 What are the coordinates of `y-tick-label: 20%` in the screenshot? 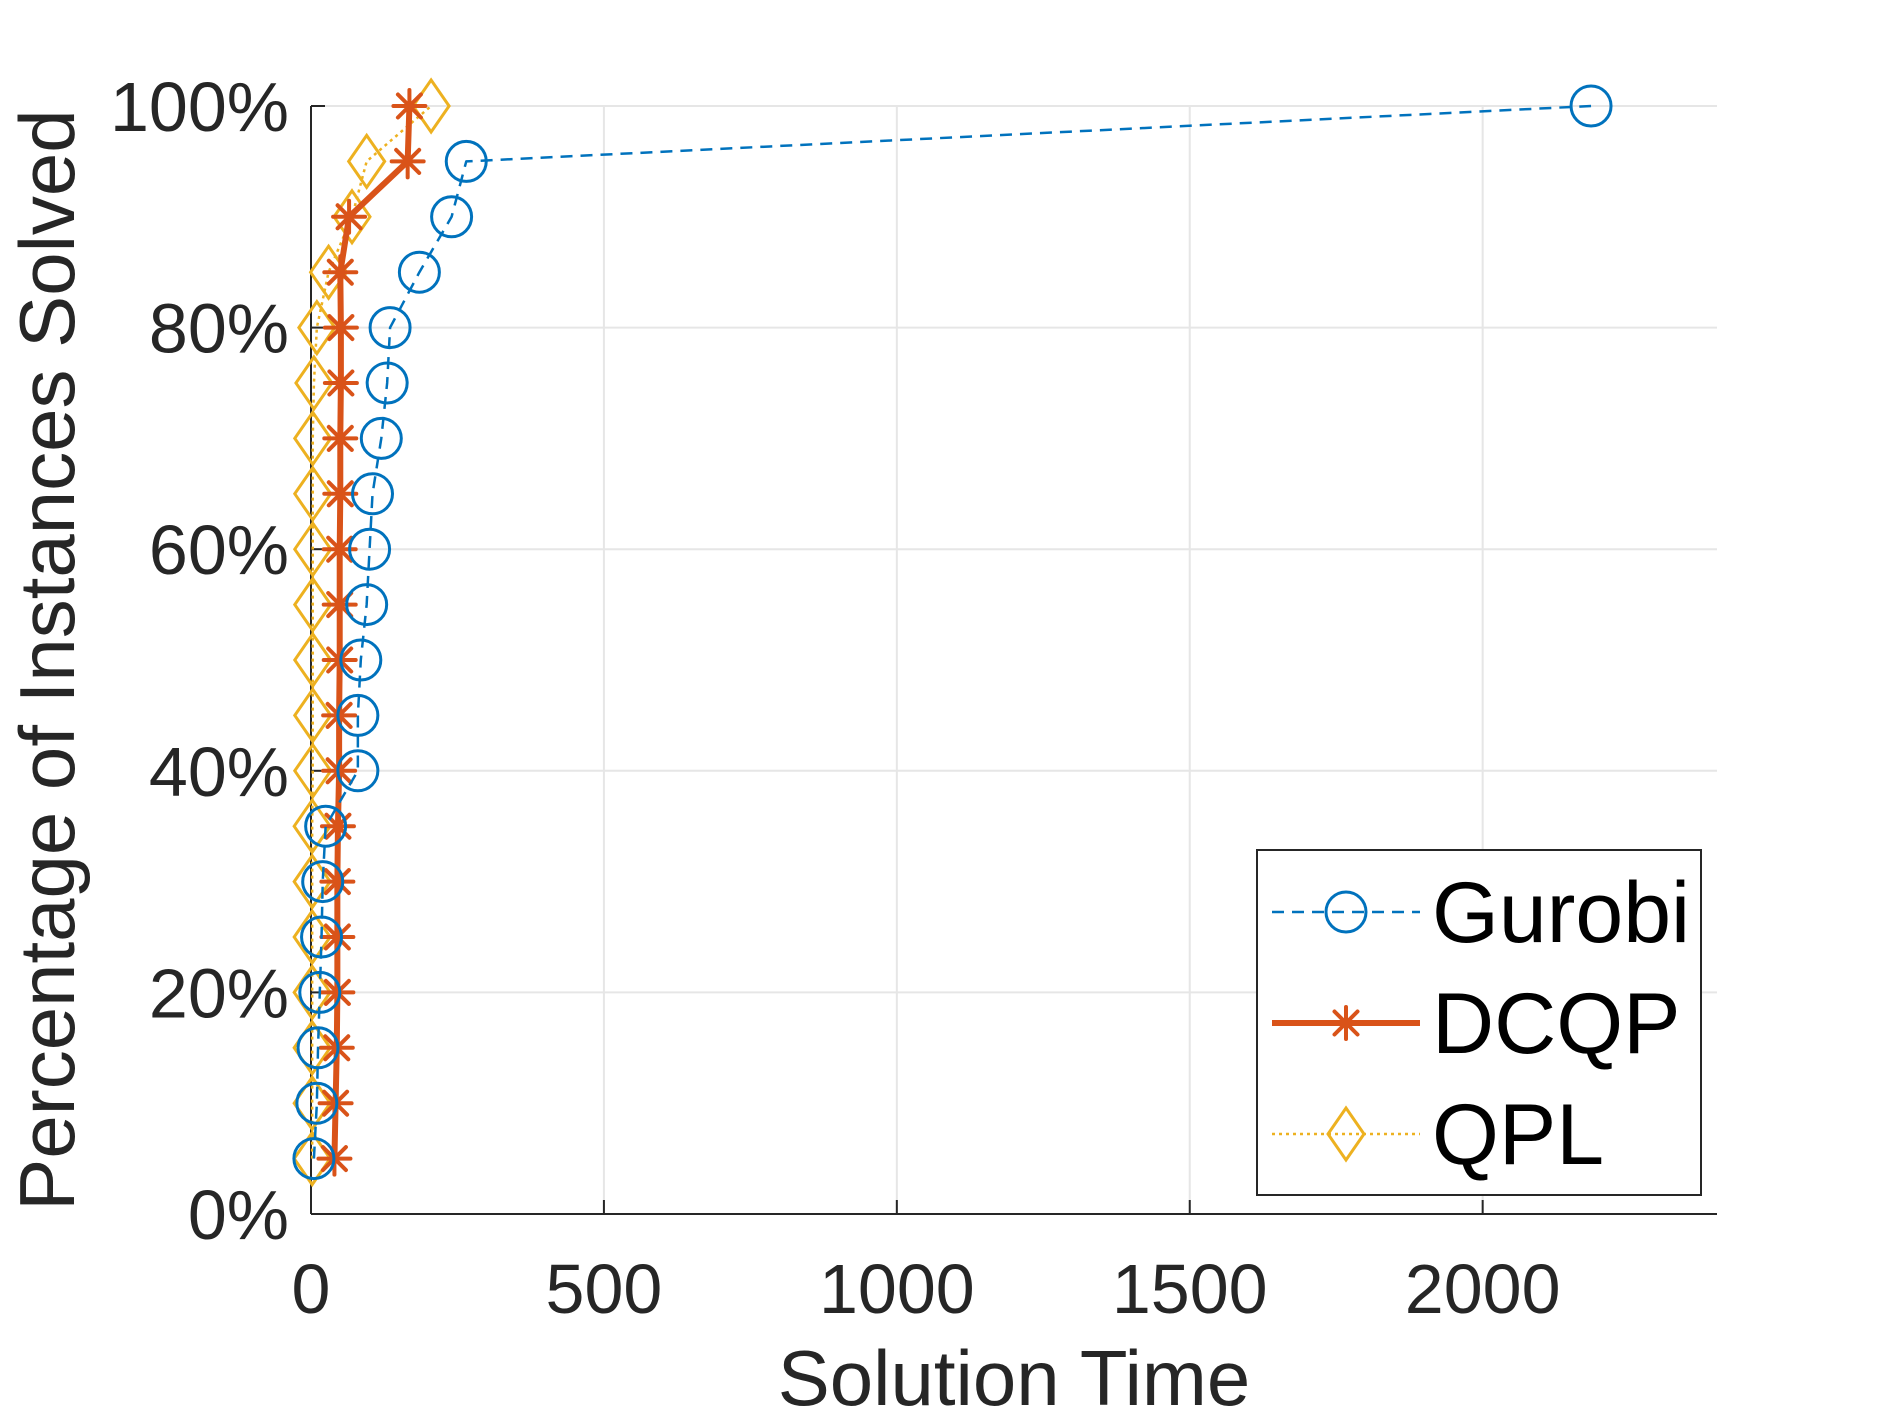 It's located at (219, 993).